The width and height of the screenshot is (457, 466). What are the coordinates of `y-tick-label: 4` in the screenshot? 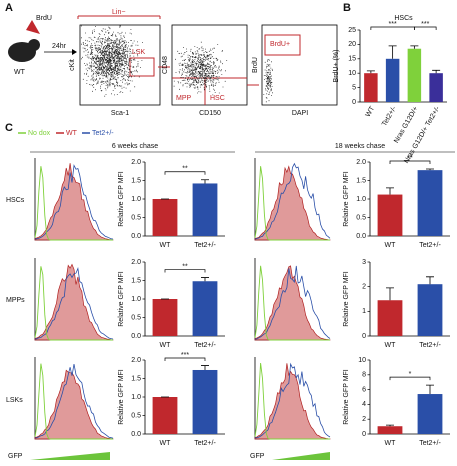 It's located at (364, 404).